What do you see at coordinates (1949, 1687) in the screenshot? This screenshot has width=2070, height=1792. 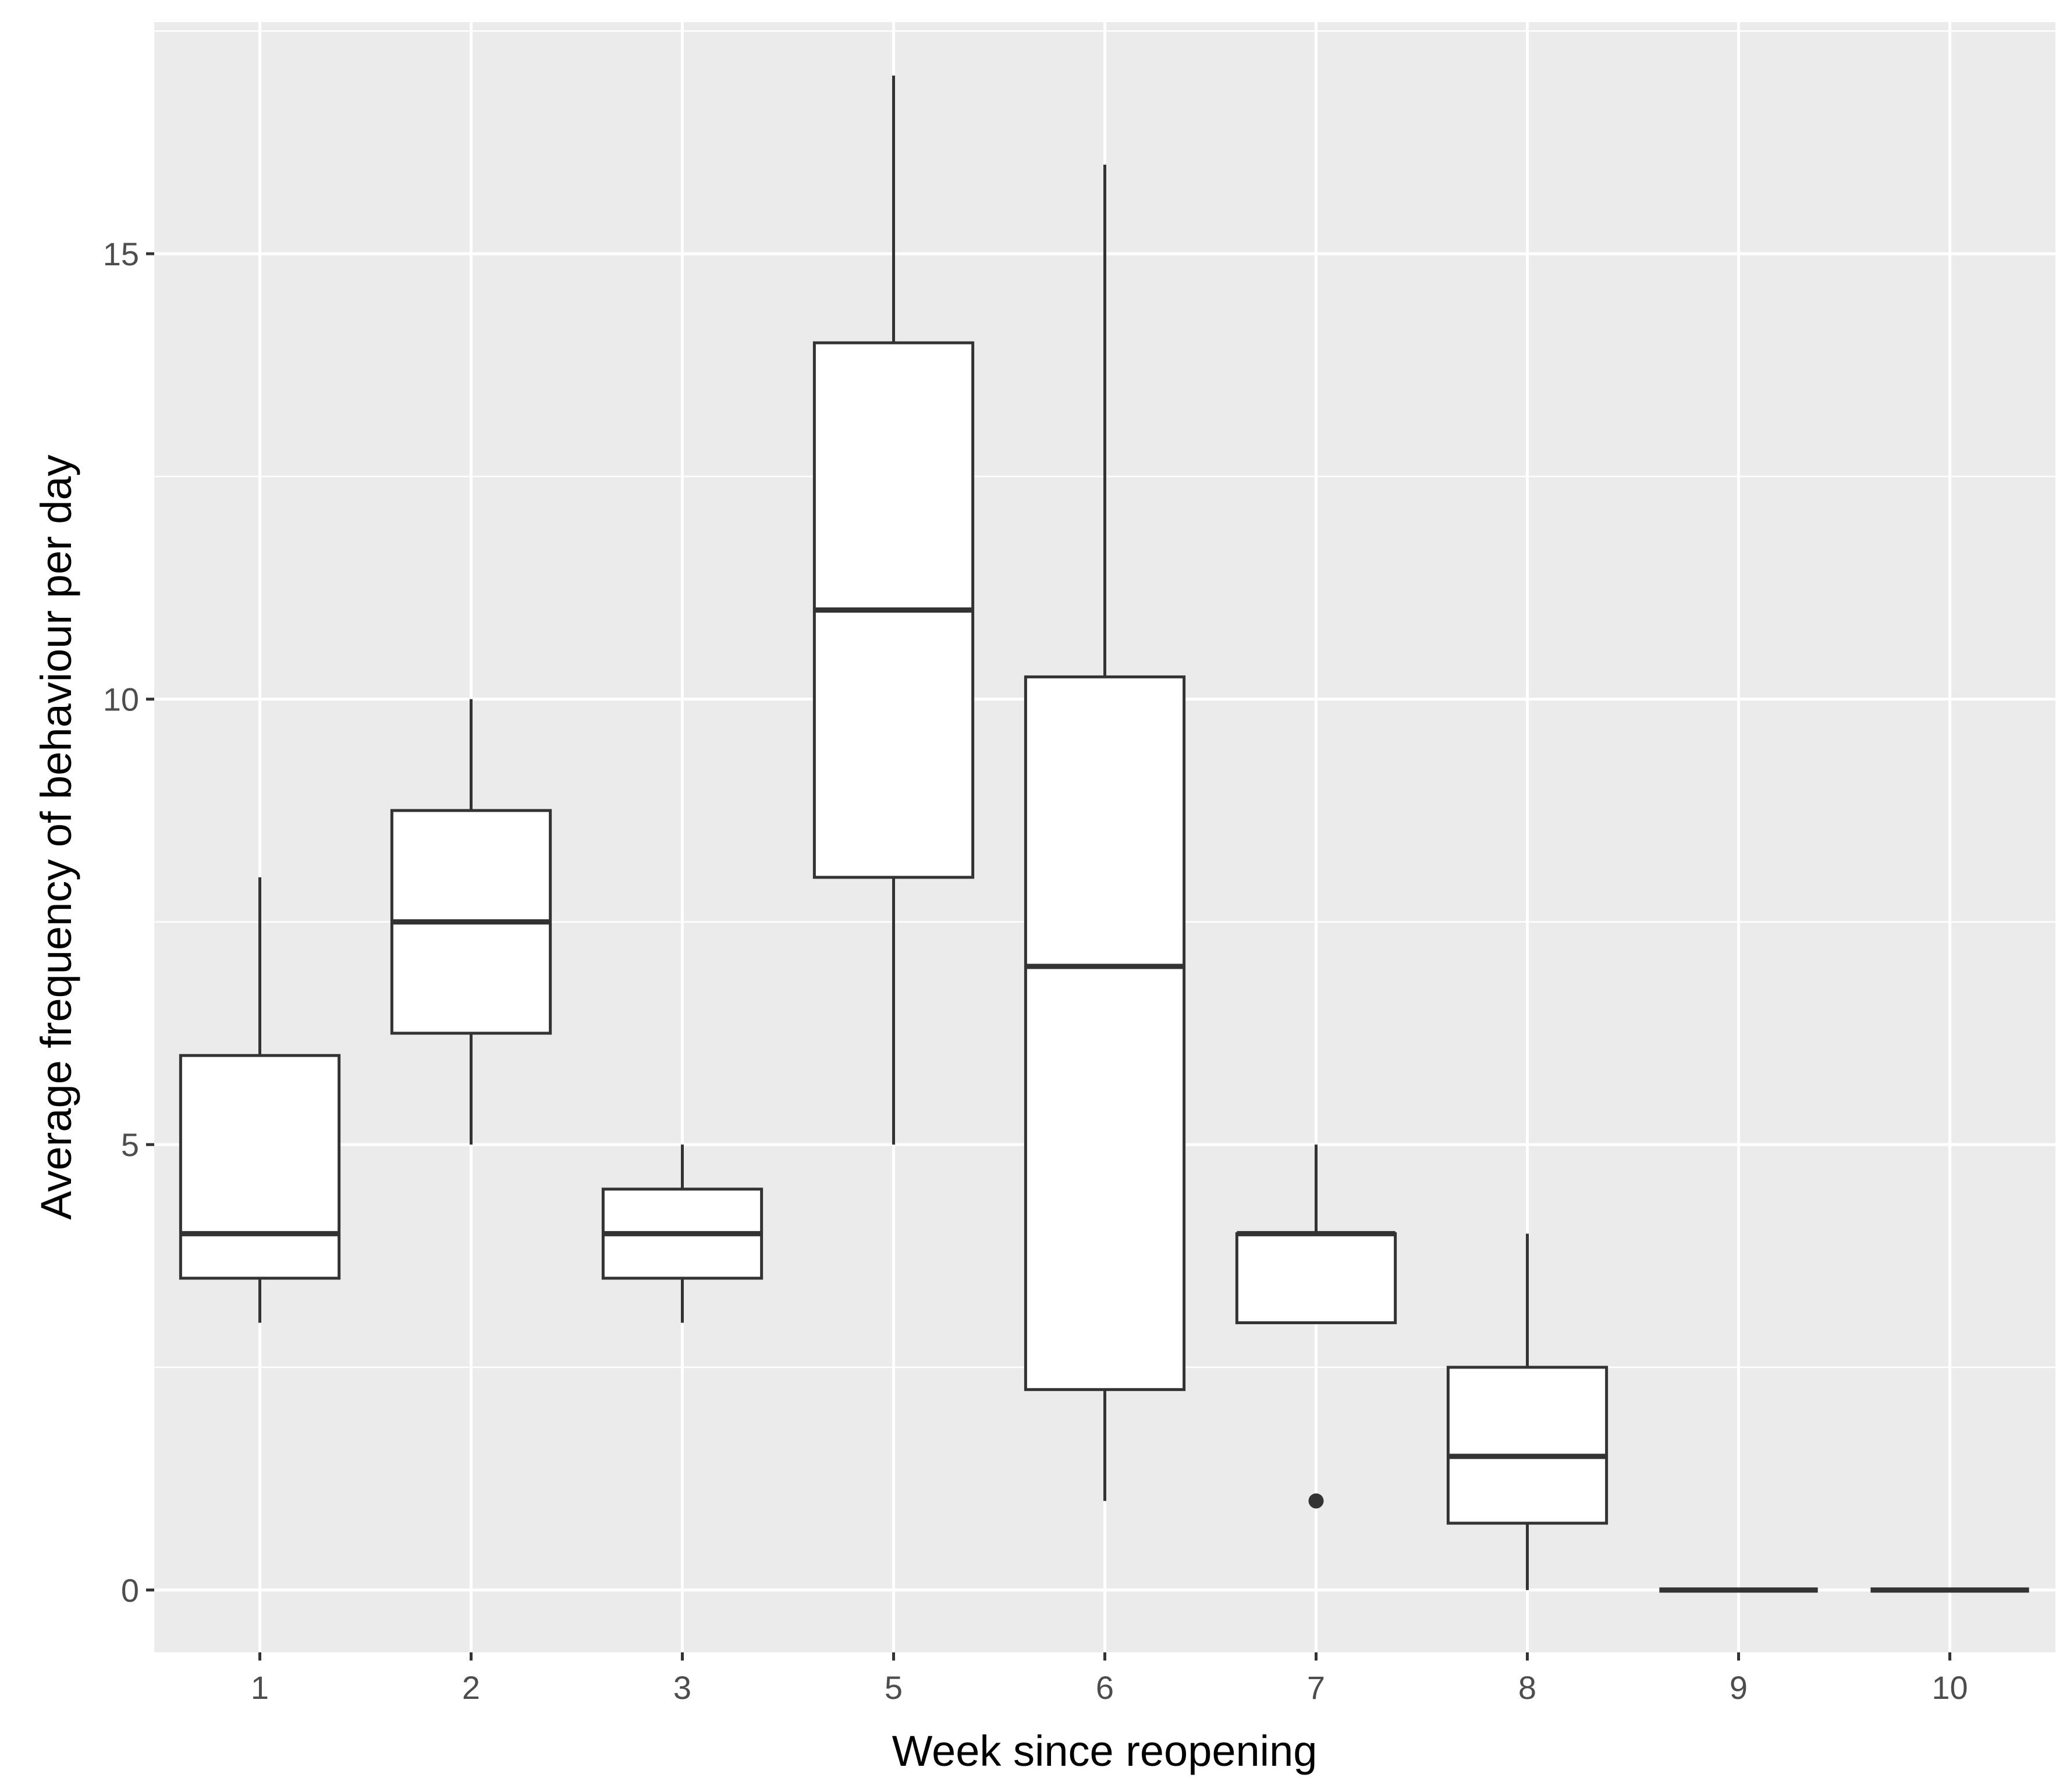 I see `x-tick-label: 10` at bounding box center [1949, 1687].